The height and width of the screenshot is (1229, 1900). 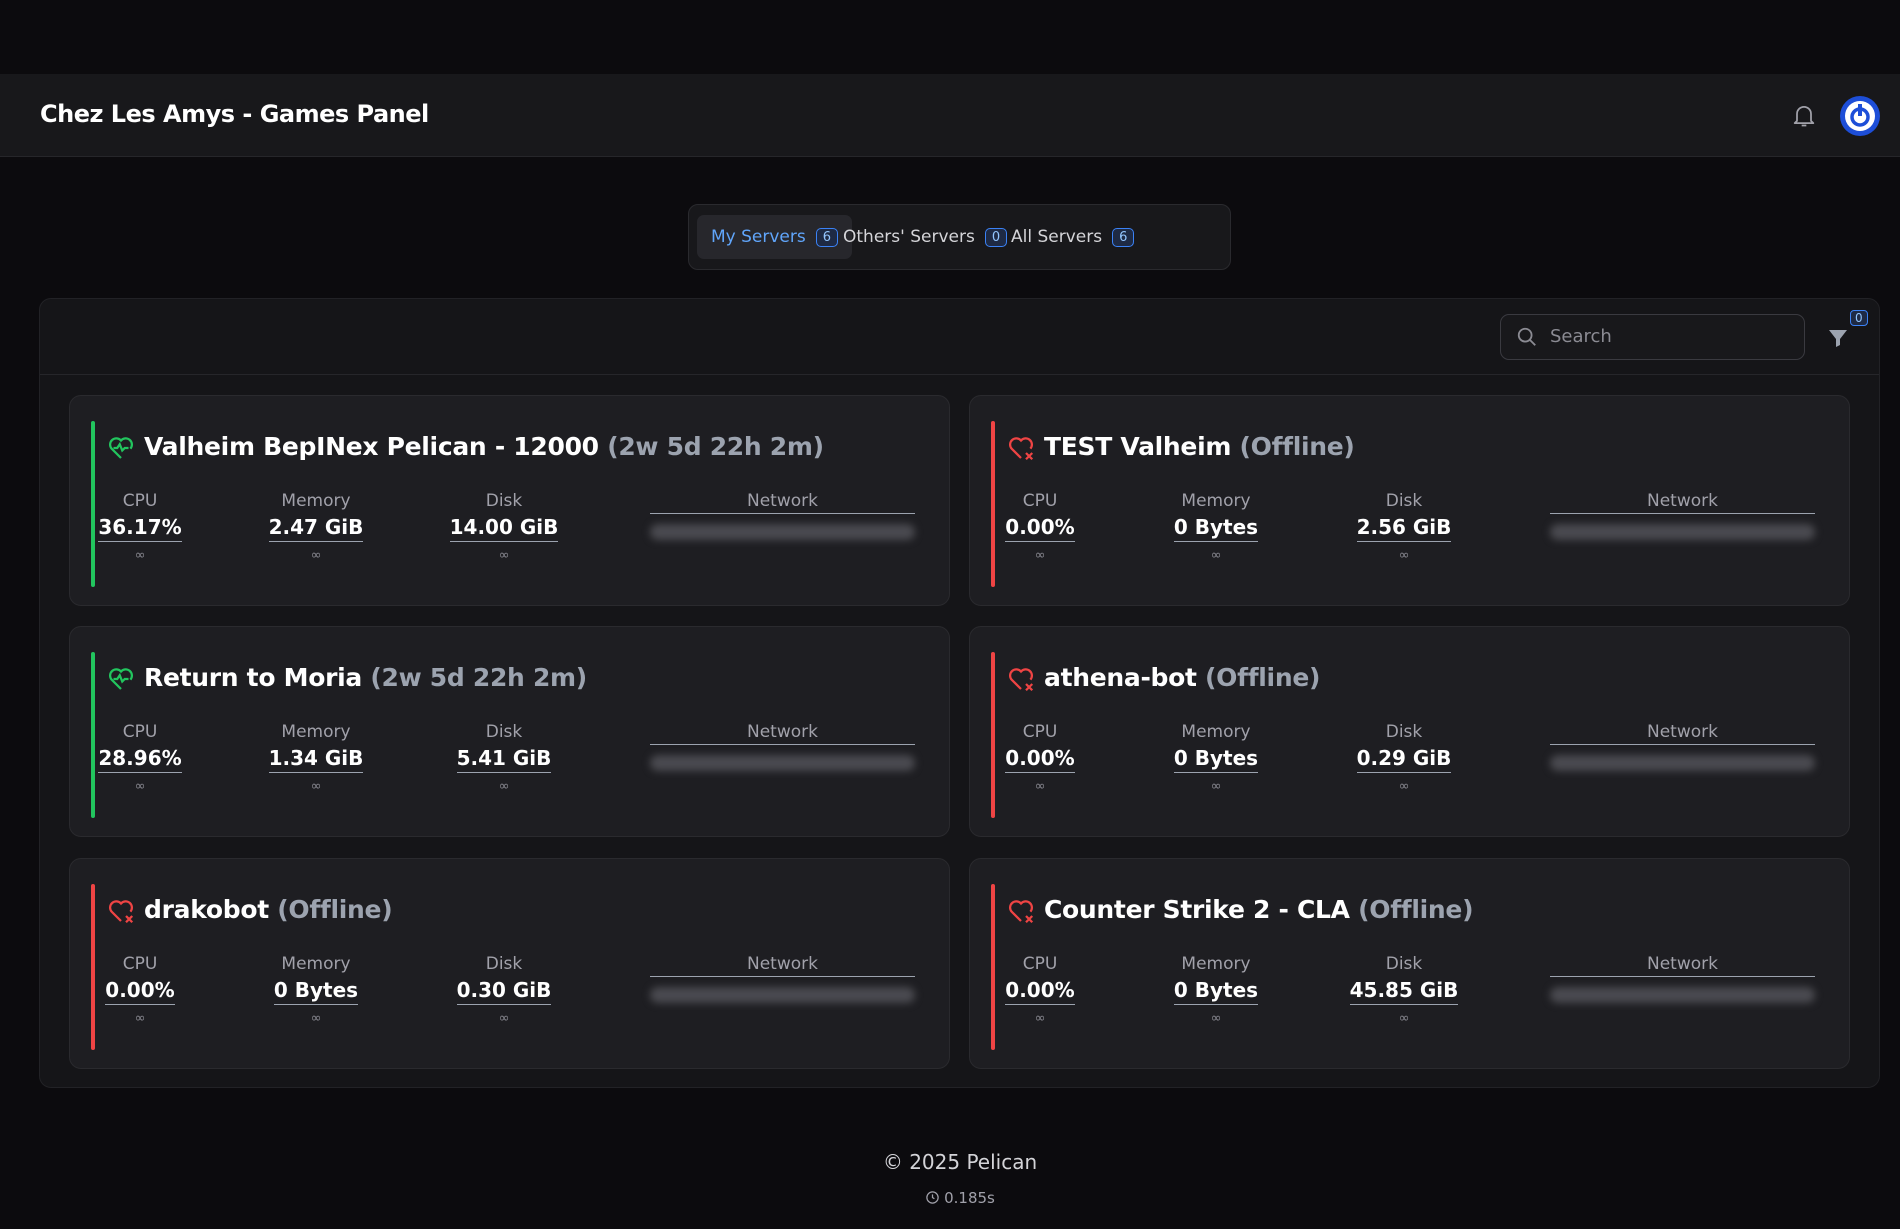 I want to click on stat-value: 0.30 GiB, so click(x=504, y=991).